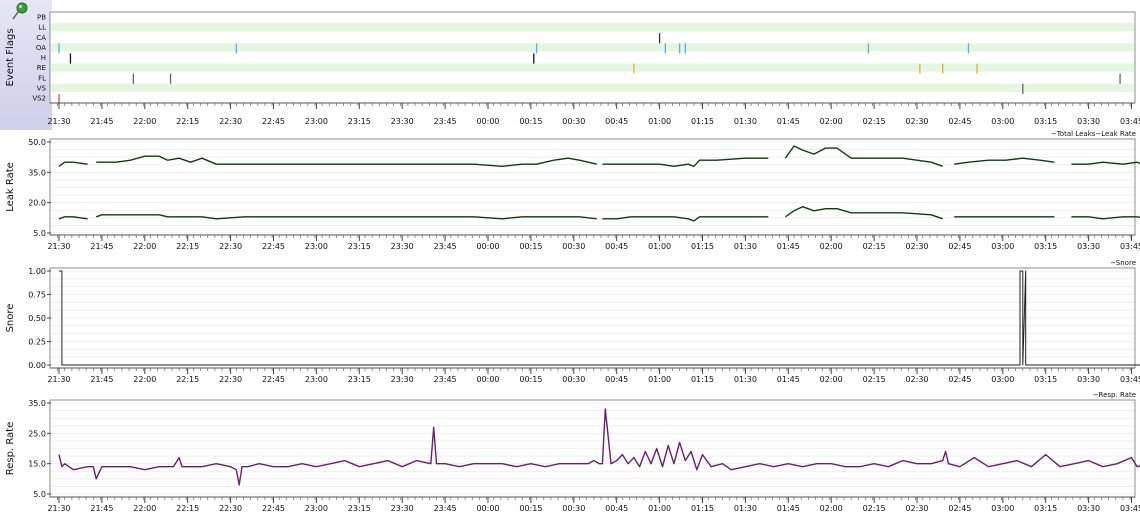 The height and width of the screenshot is (520, 1140). Describe the element at coordinates (26, 65) in the screenshot. I see `panel-sidebar` at that location.